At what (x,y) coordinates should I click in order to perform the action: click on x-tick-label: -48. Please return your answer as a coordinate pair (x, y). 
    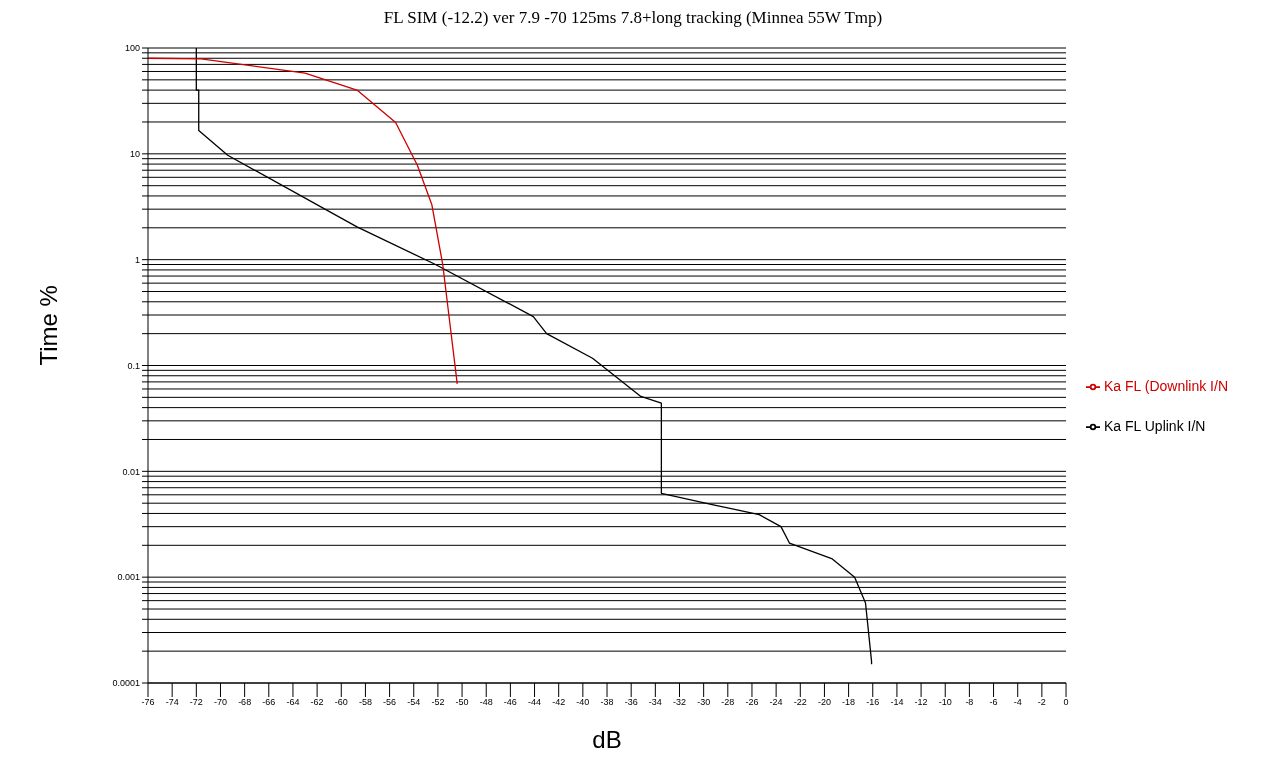
    Looking at the image, I should click on (486, 702).